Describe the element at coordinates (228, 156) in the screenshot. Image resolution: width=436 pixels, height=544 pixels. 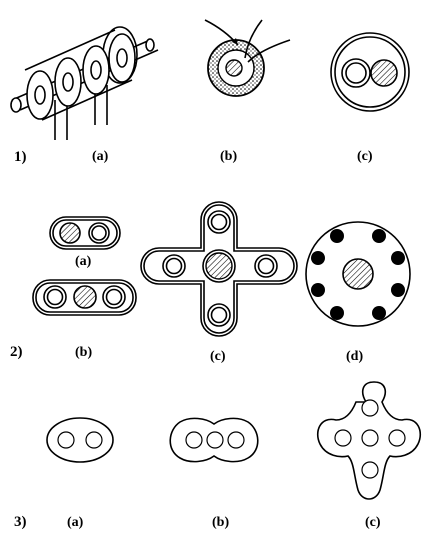
I see `row-1-sub-b: (b)` at that location.